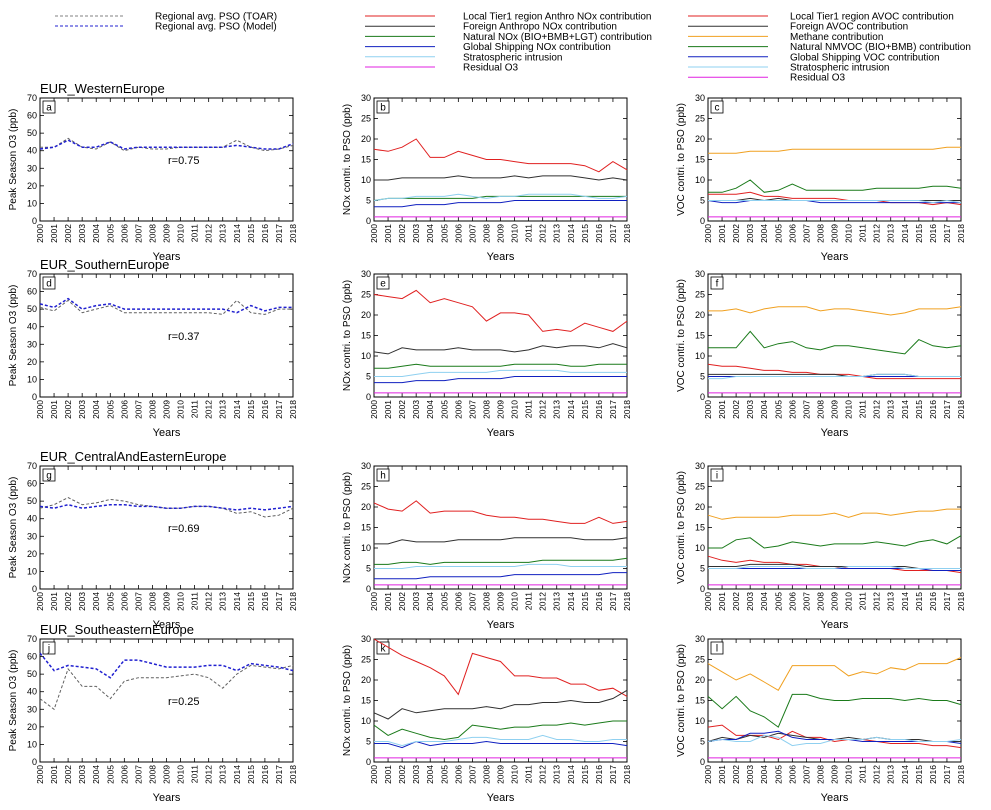 The width and height of the screenshot is (991, 810). Describe the element at coordinates (717, 649) in the screenshot. I see `panel-letter: l` at that location.